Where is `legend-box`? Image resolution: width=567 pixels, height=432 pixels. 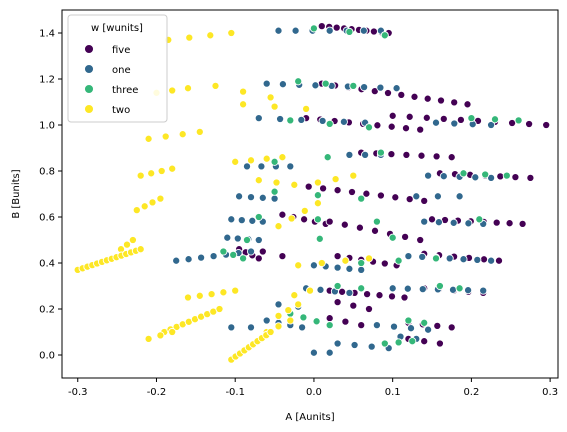 legend-box is located at coordinates (117, 68).